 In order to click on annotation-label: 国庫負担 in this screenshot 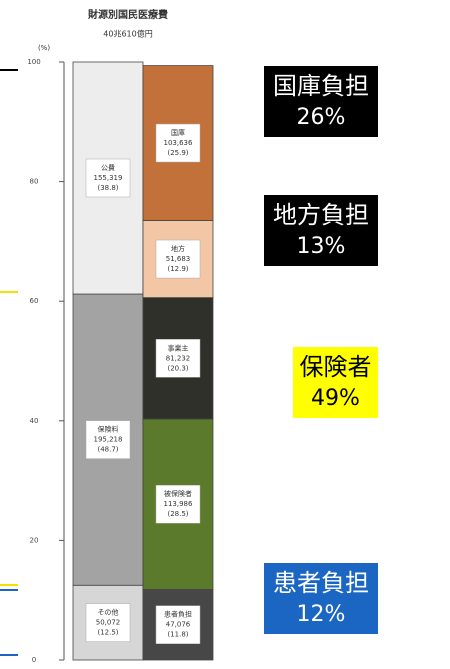, I will do `click(321, 86)`.